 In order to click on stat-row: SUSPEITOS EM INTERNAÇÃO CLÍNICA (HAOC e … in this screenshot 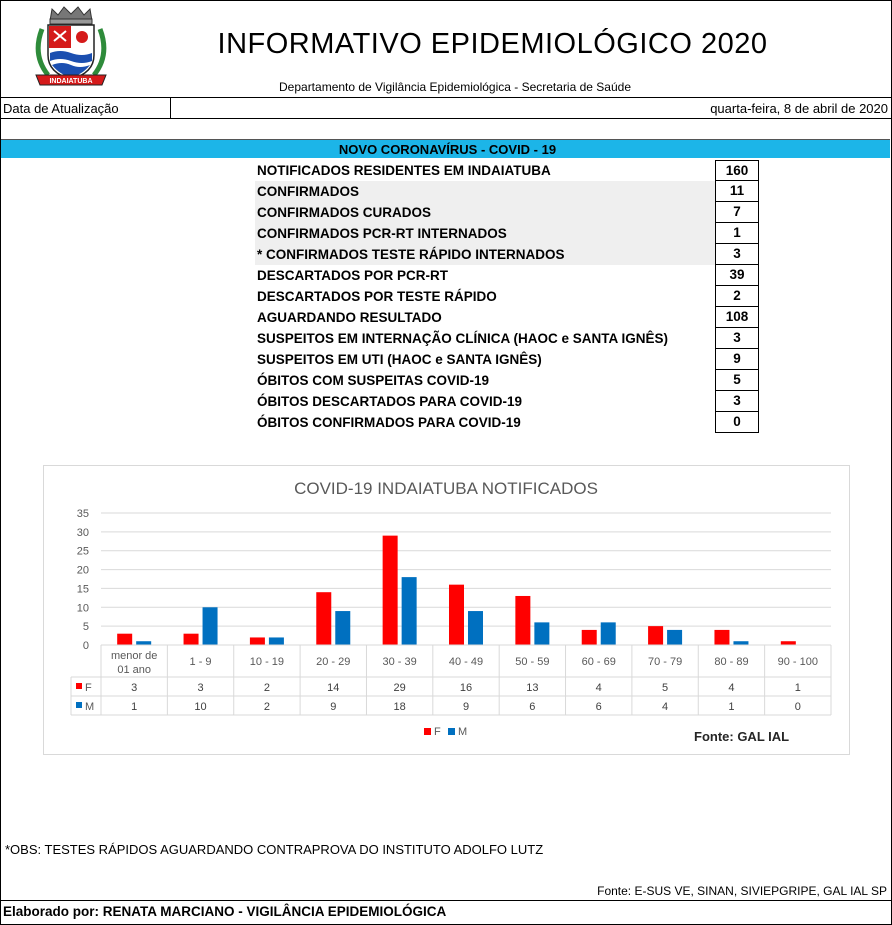, I will do `click(509, 338)`.